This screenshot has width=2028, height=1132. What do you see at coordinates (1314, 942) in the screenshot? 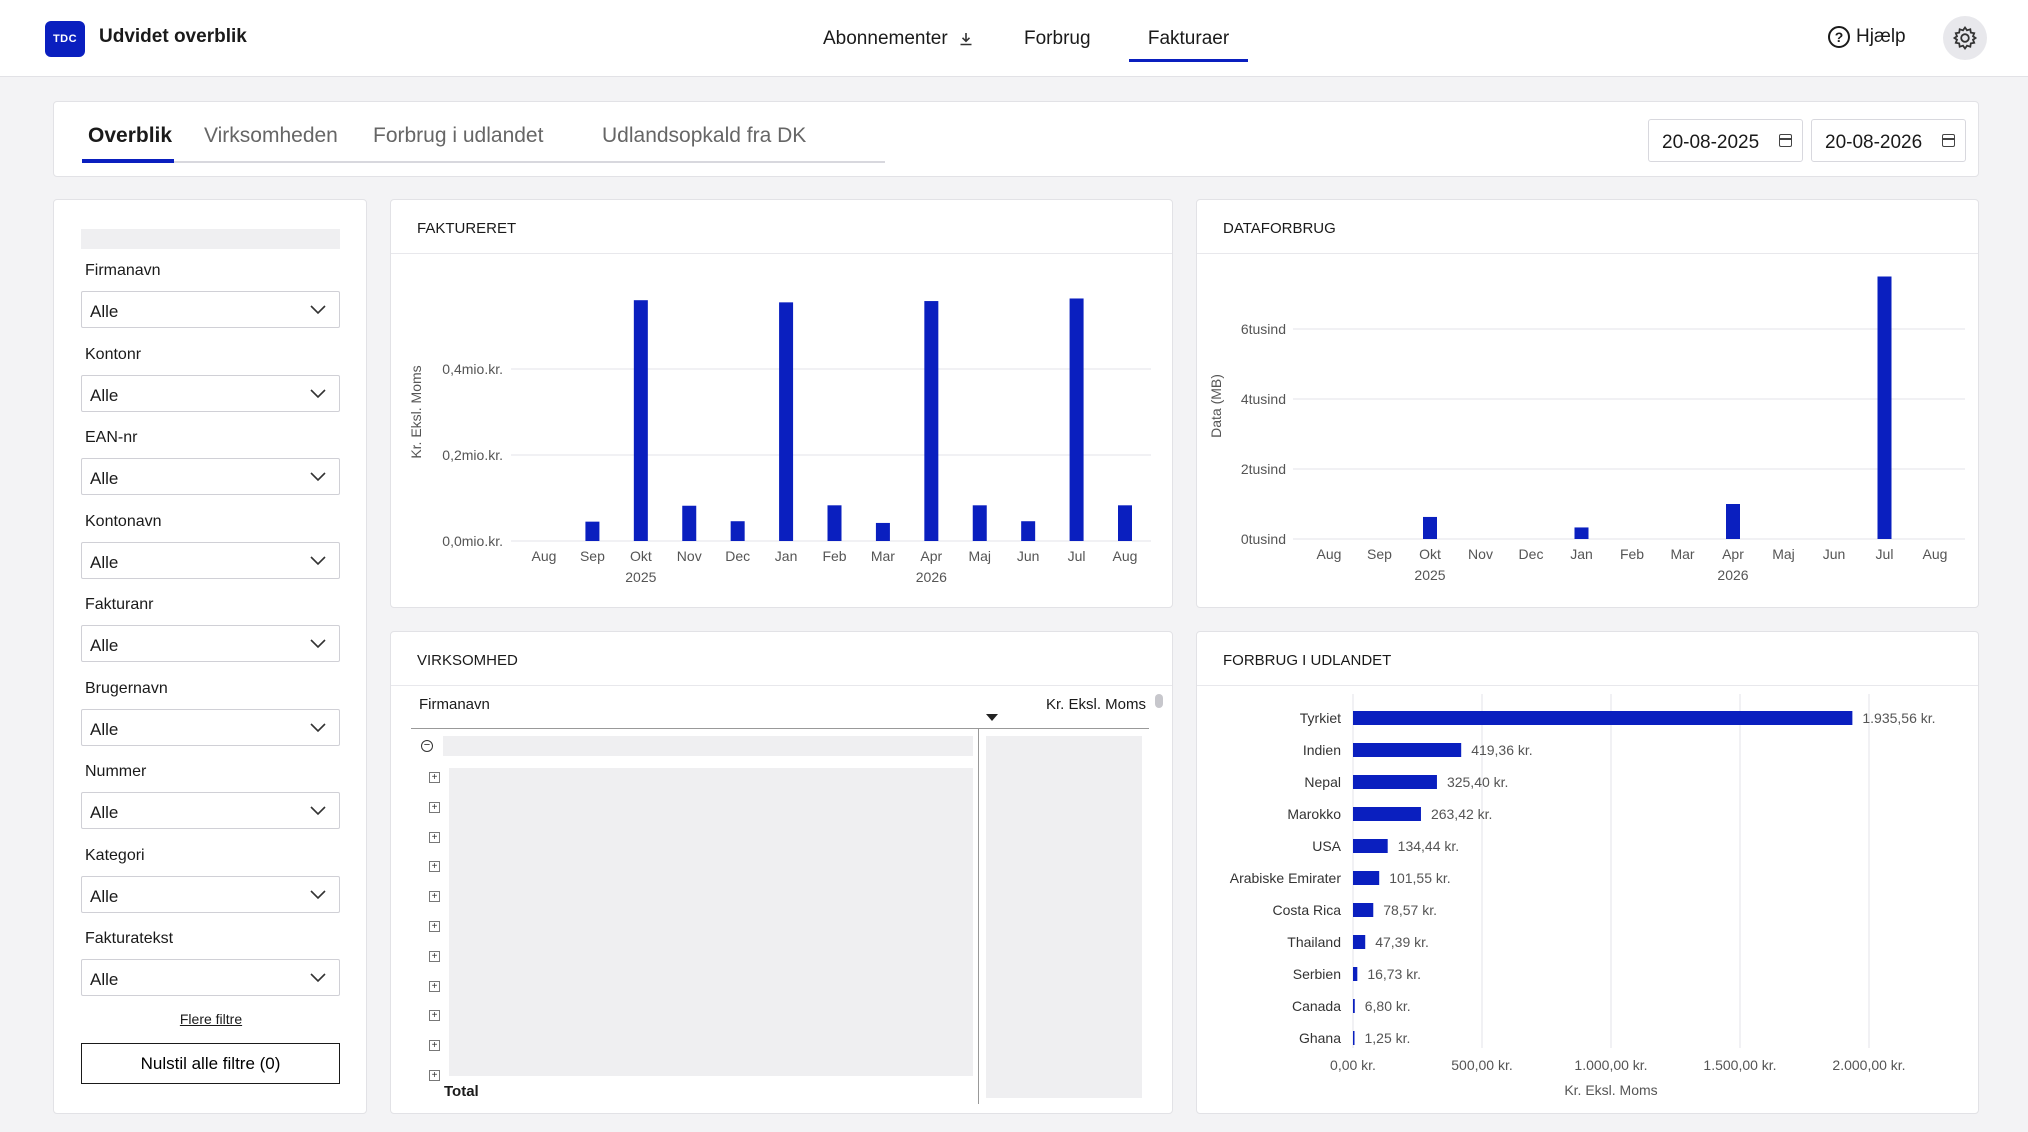
I see `y-tick-label: Thailand` at bounding box center [1314, 942].